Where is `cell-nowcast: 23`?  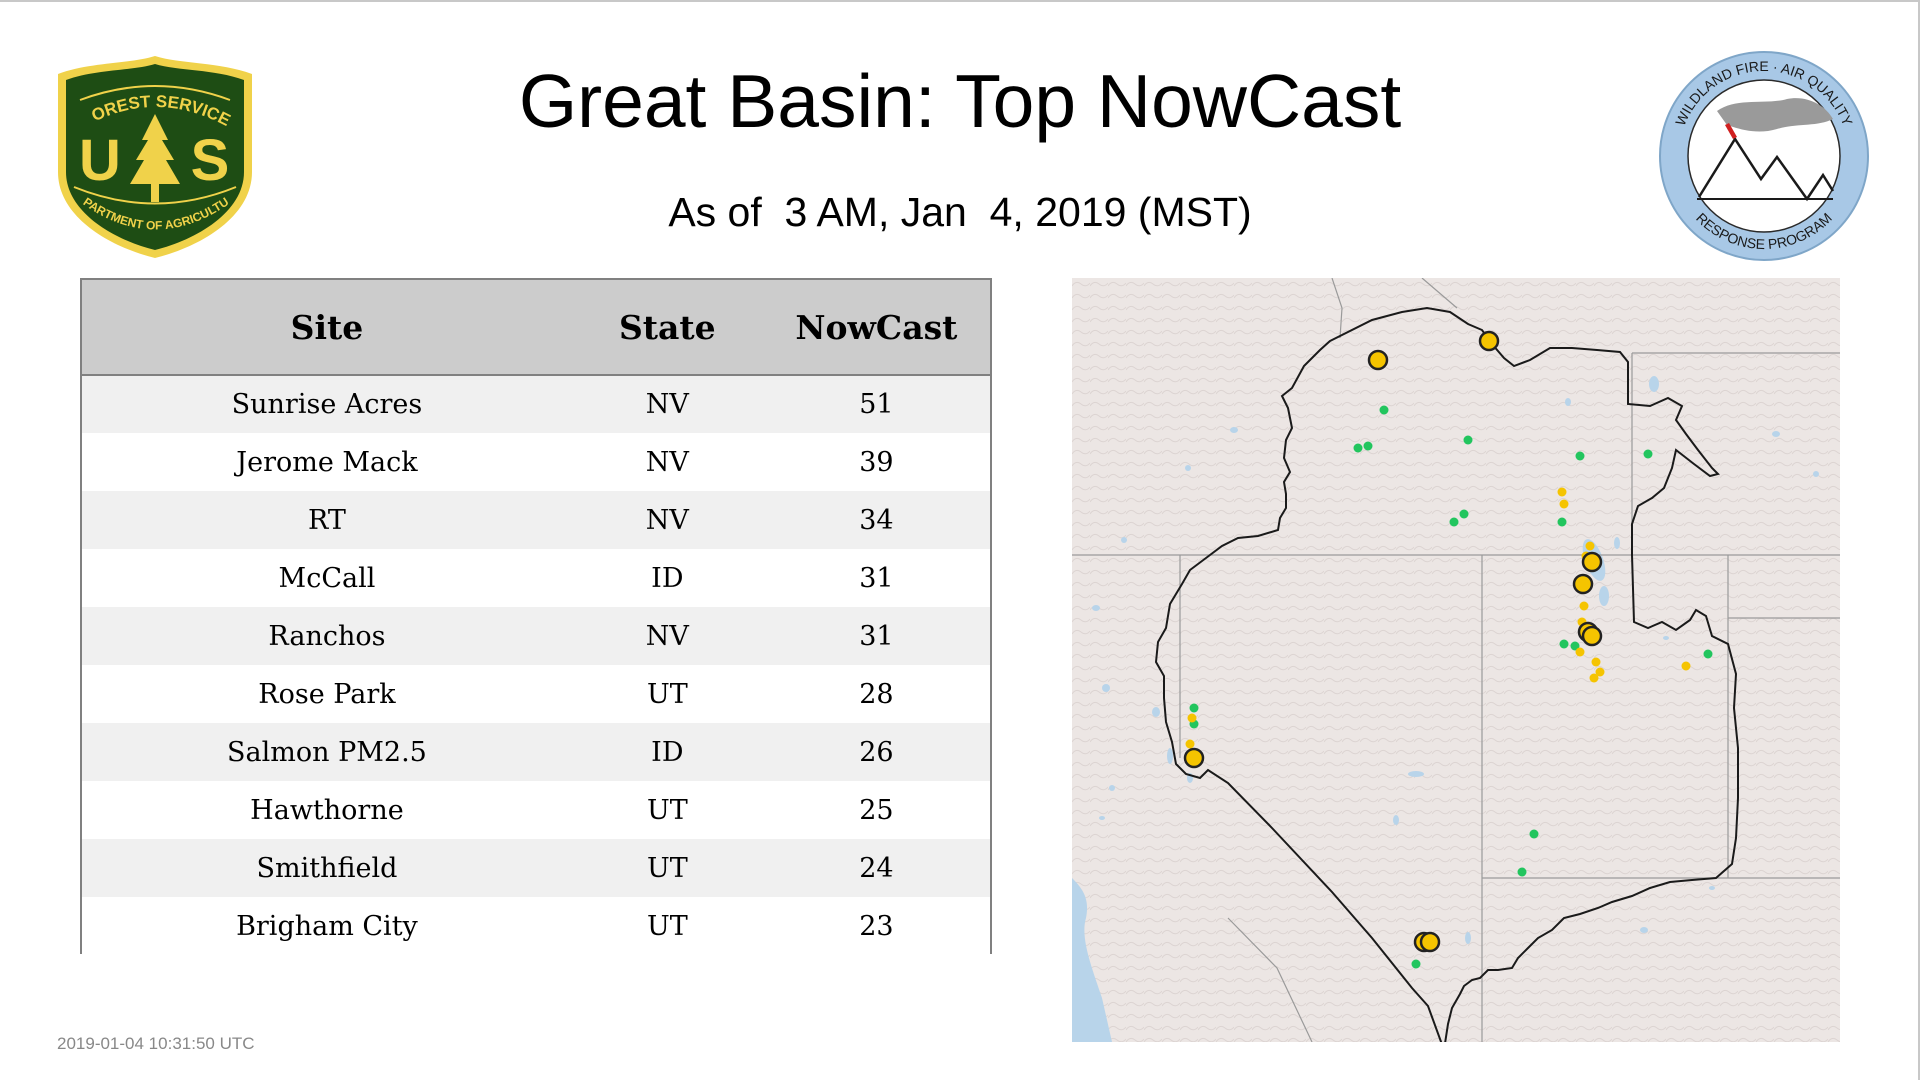 cell-nowcast: 23 is located at coordinates (876, 926).